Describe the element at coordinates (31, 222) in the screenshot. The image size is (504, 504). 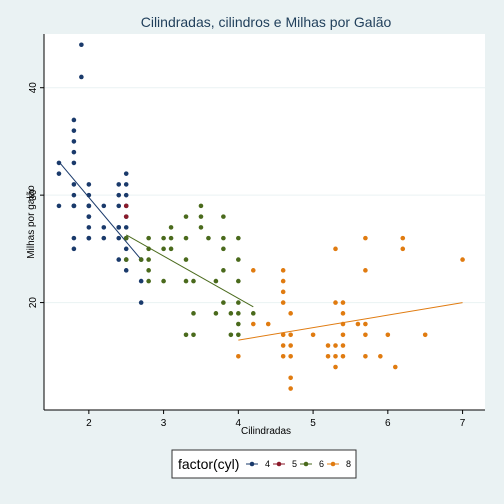
I see `y-axis-label: Milhas por galão` at that location.